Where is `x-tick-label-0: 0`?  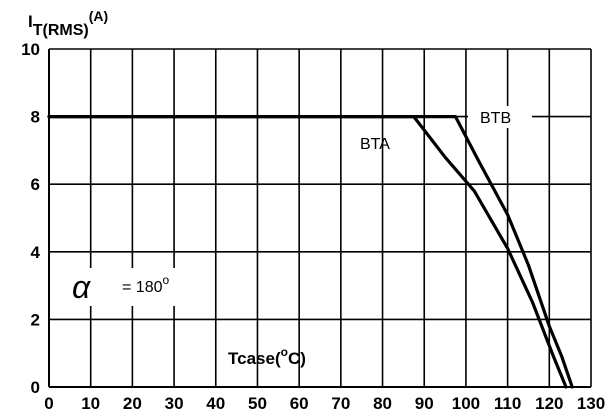 x-tick-label-0: 0 is located at coordinates (48, 403).